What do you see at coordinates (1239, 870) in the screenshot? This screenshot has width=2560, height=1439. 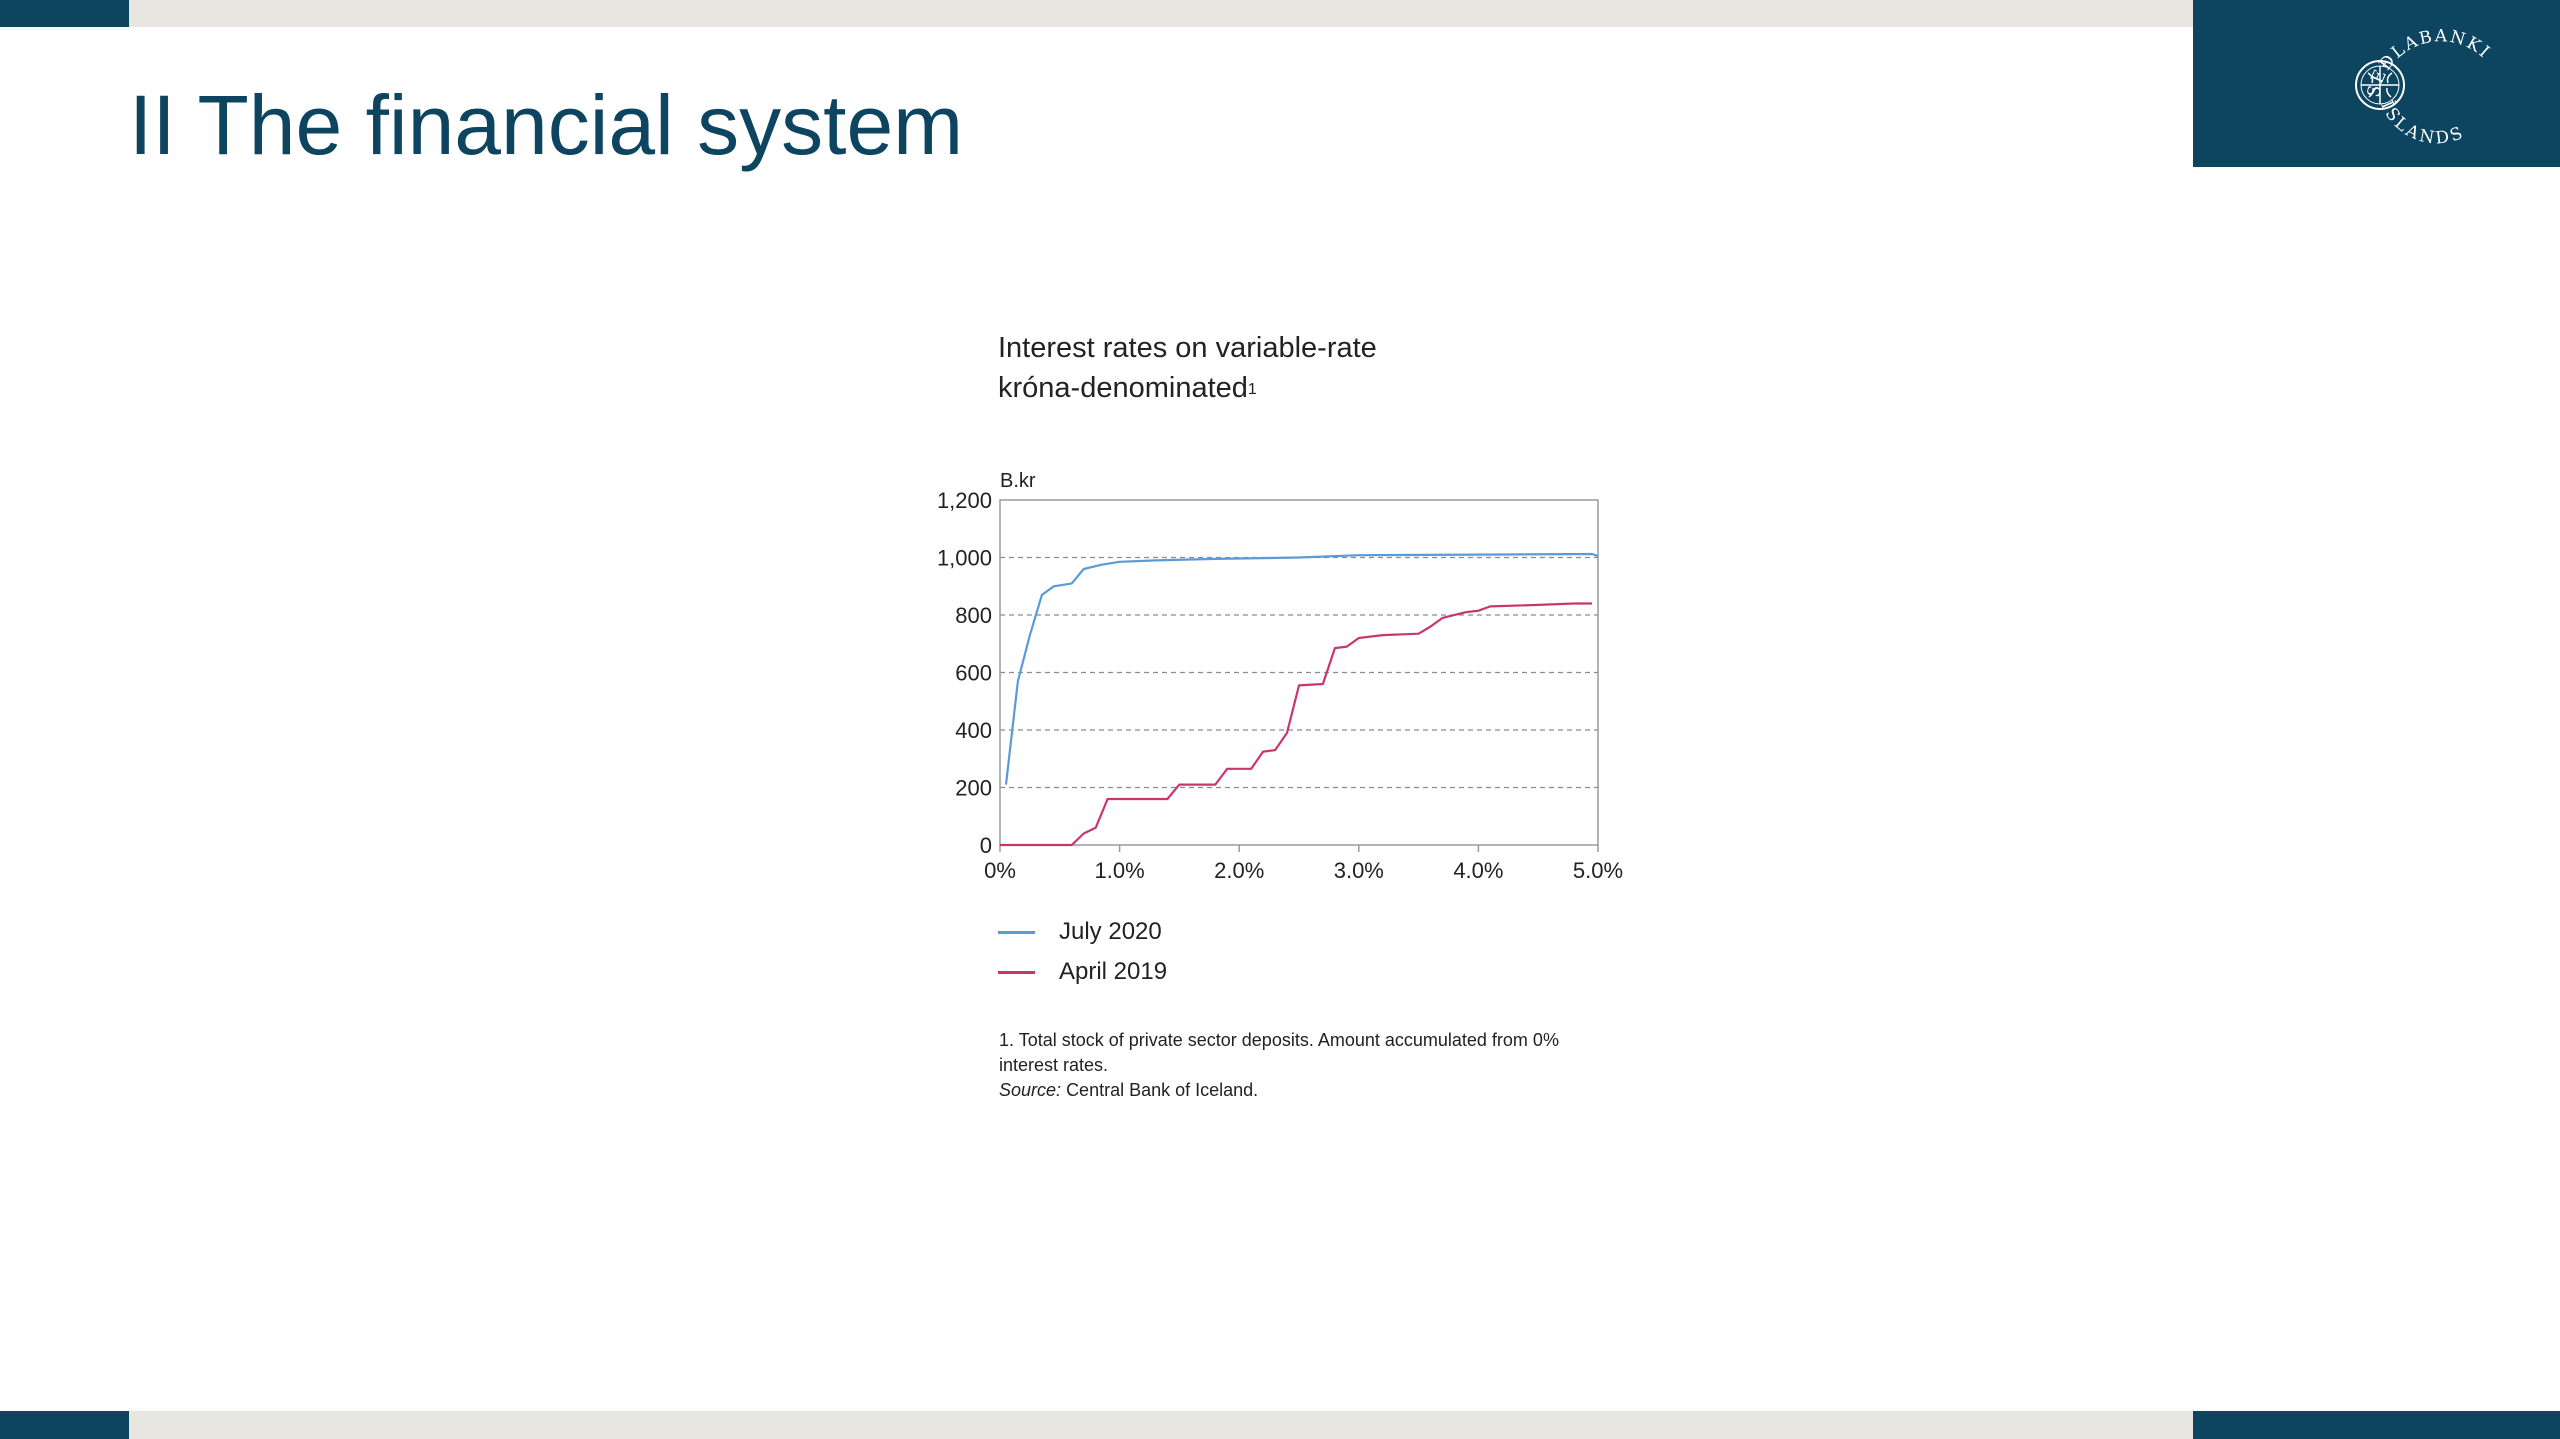 I see `x-tick-label-2: 2.0%` at bounding box center [1239, 870].